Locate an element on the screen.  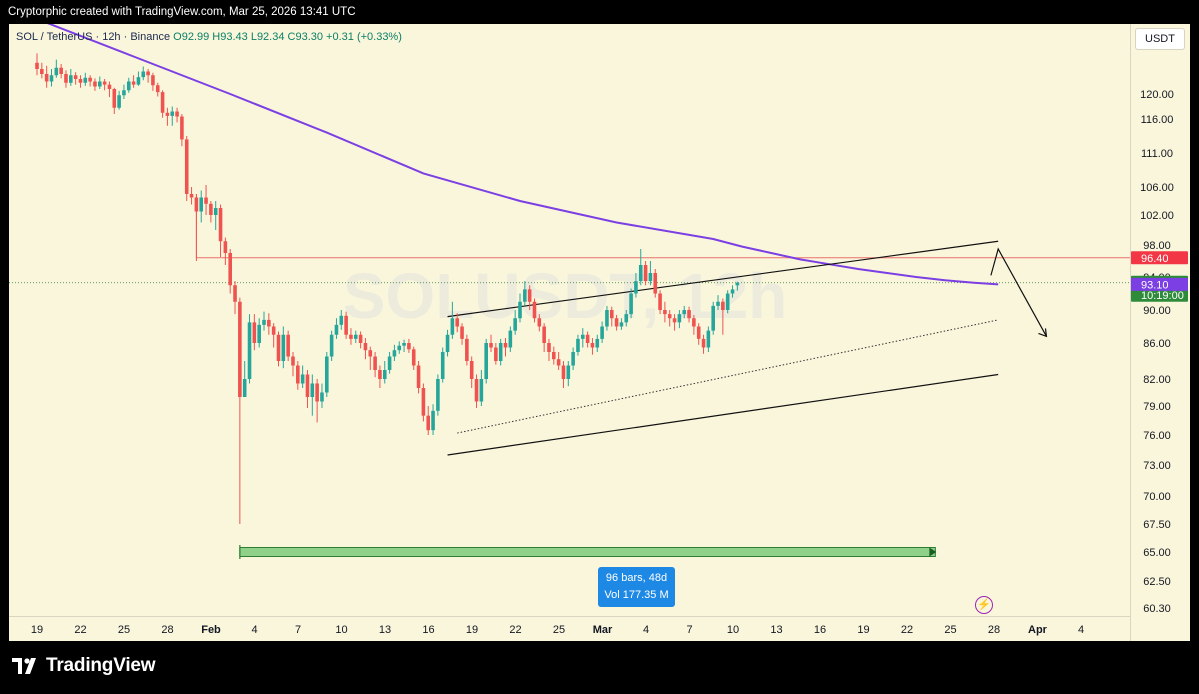
price-tick-label: 120.00 is located at coordinates (1157, 95).